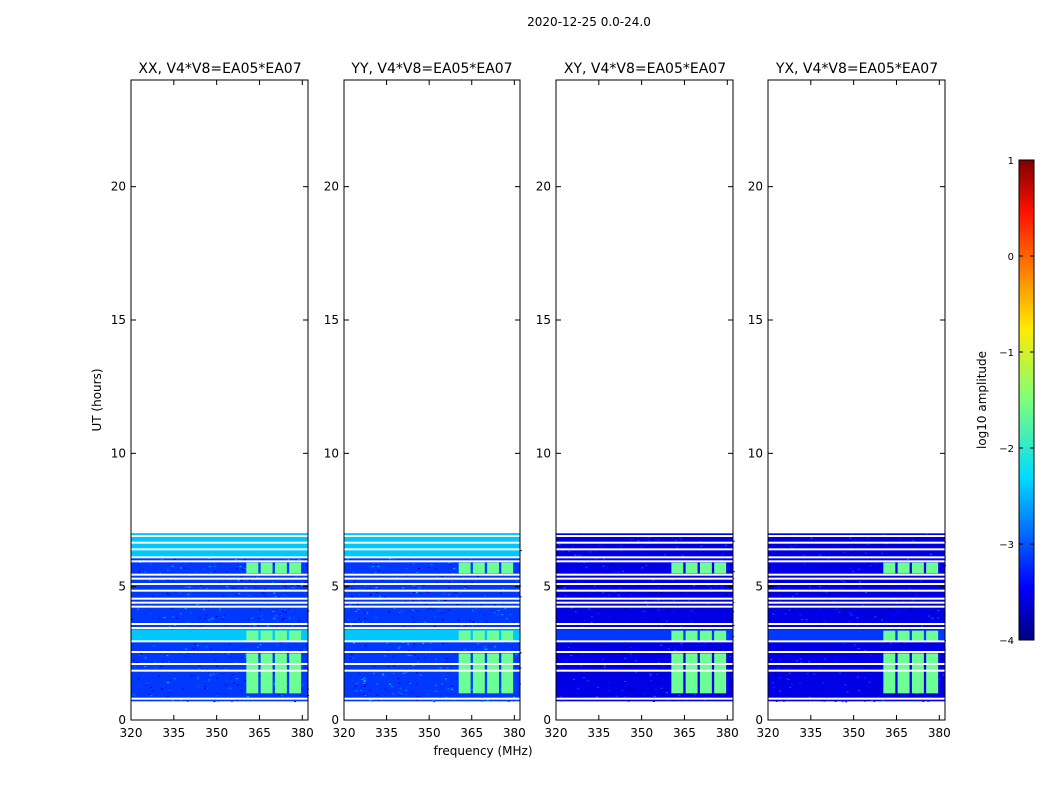 Image resolution: width=1050 pixels, height=800 pixels. I want to click on figure-suptitle: 2020-12-25 0.0-24.0, so click(589, 22).